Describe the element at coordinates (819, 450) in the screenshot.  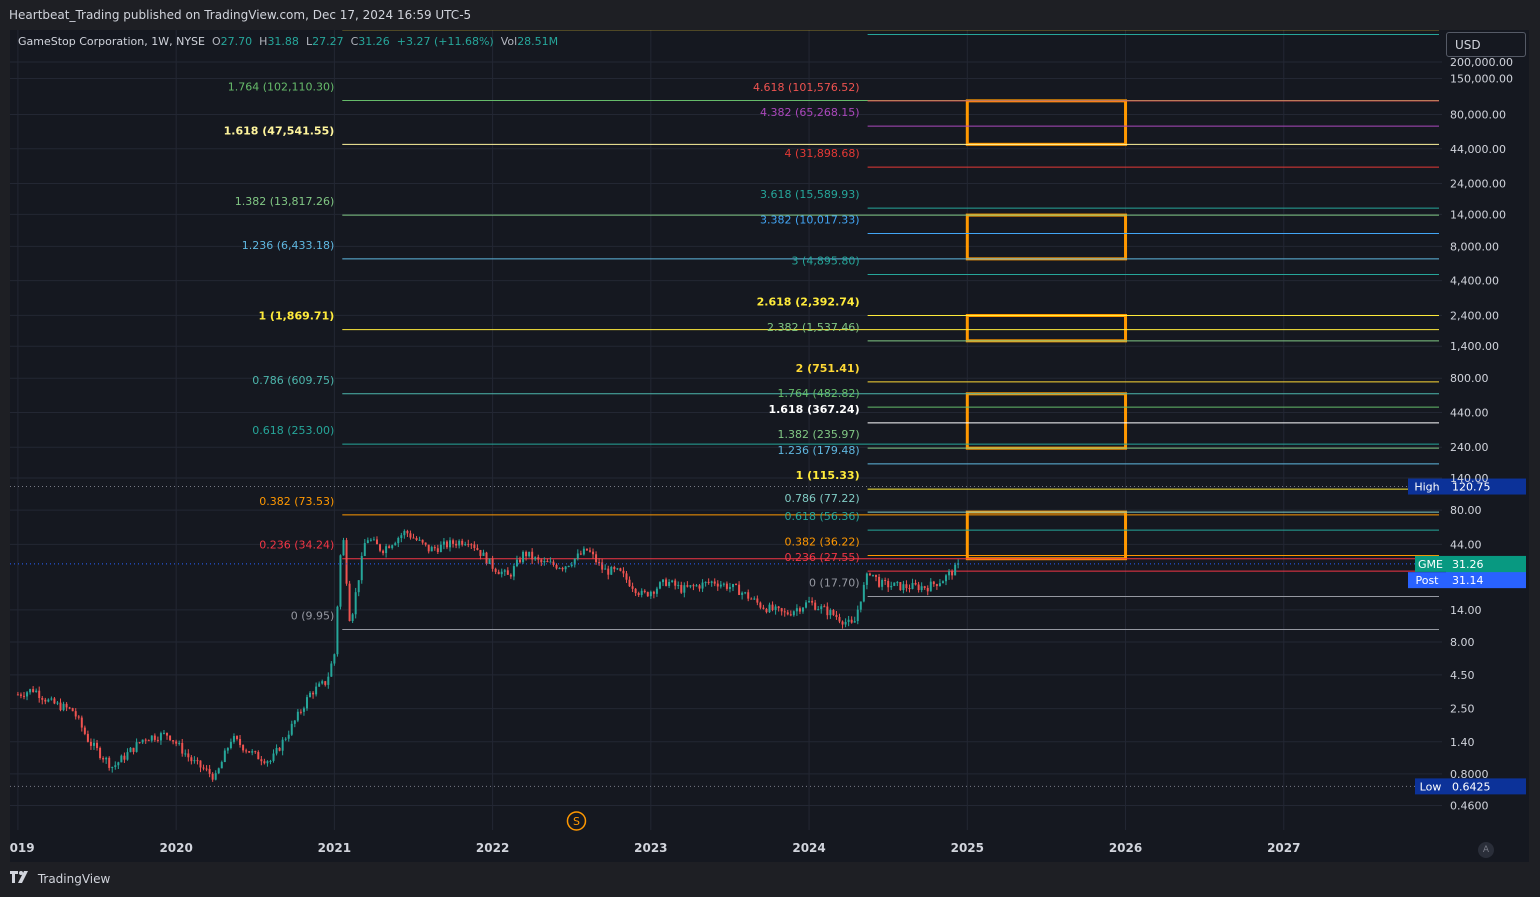
I see `fib-right-level-label: 1.236 (179.48)` at that location.